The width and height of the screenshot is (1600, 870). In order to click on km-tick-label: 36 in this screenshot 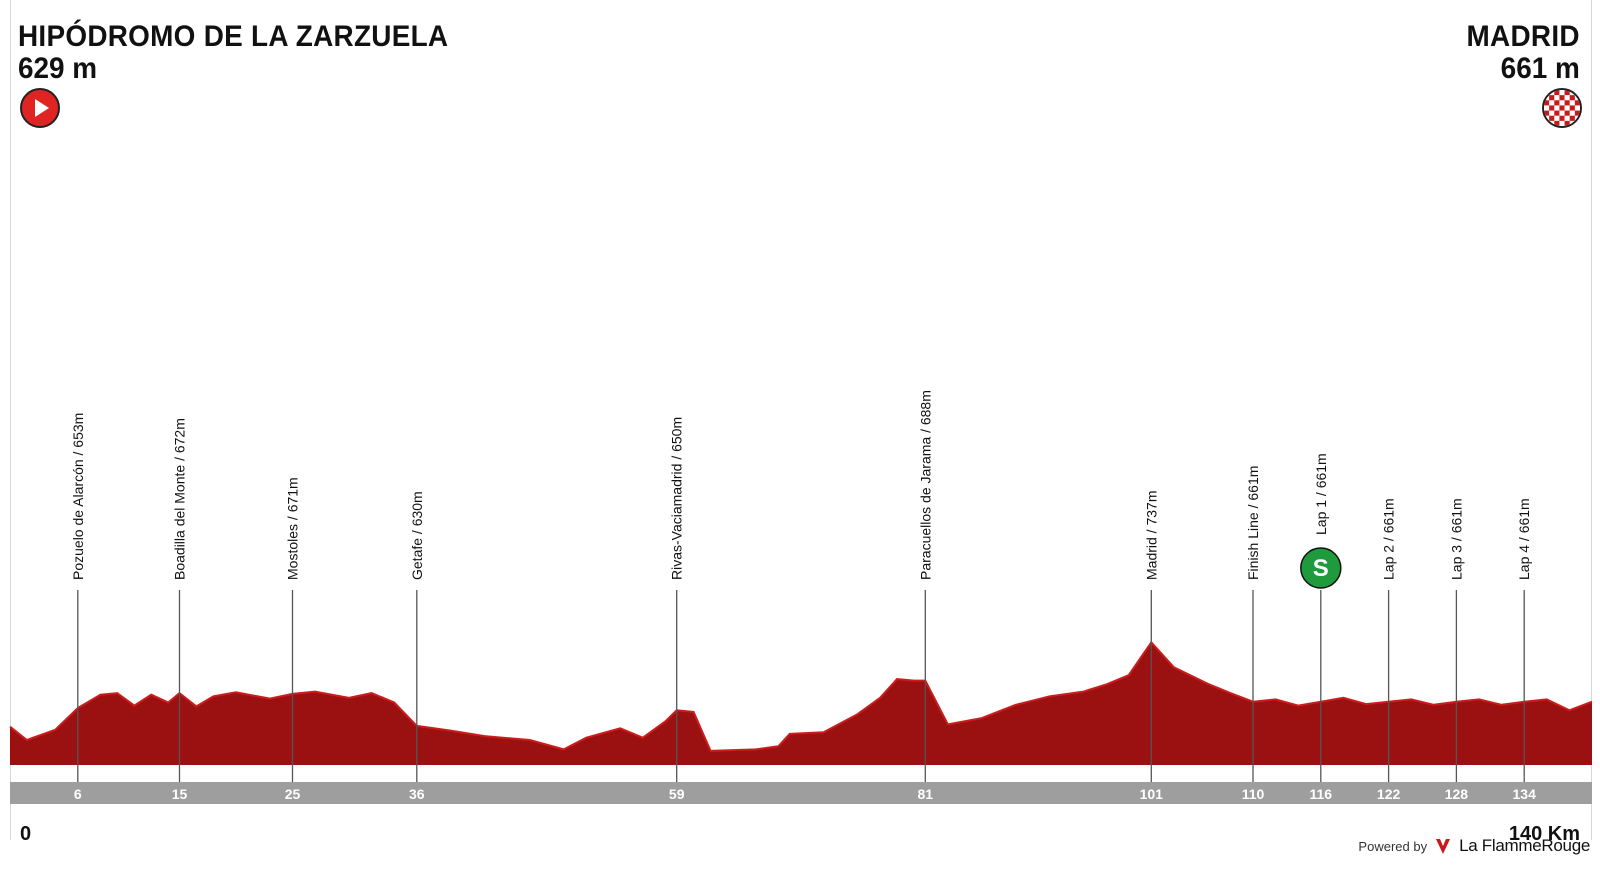, I will do `click(417, 794)`.